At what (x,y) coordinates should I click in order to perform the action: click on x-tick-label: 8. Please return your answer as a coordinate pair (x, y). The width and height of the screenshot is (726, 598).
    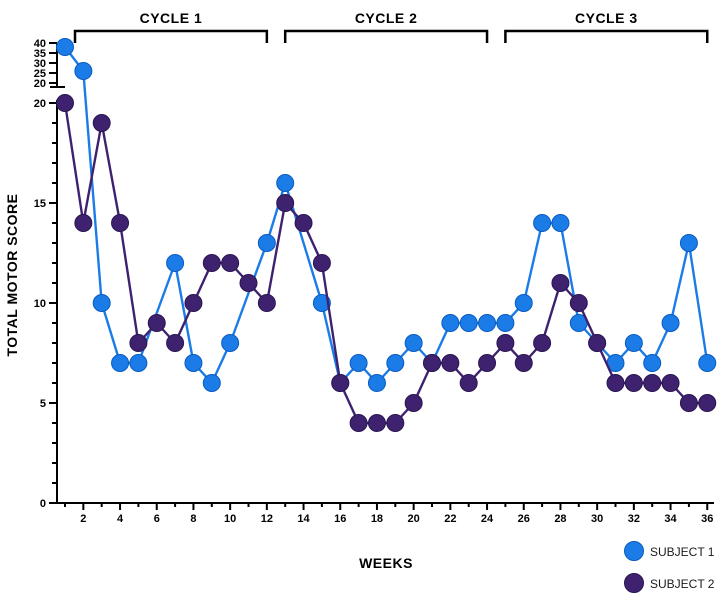
    Looking at the image, I should click on (193, 519).